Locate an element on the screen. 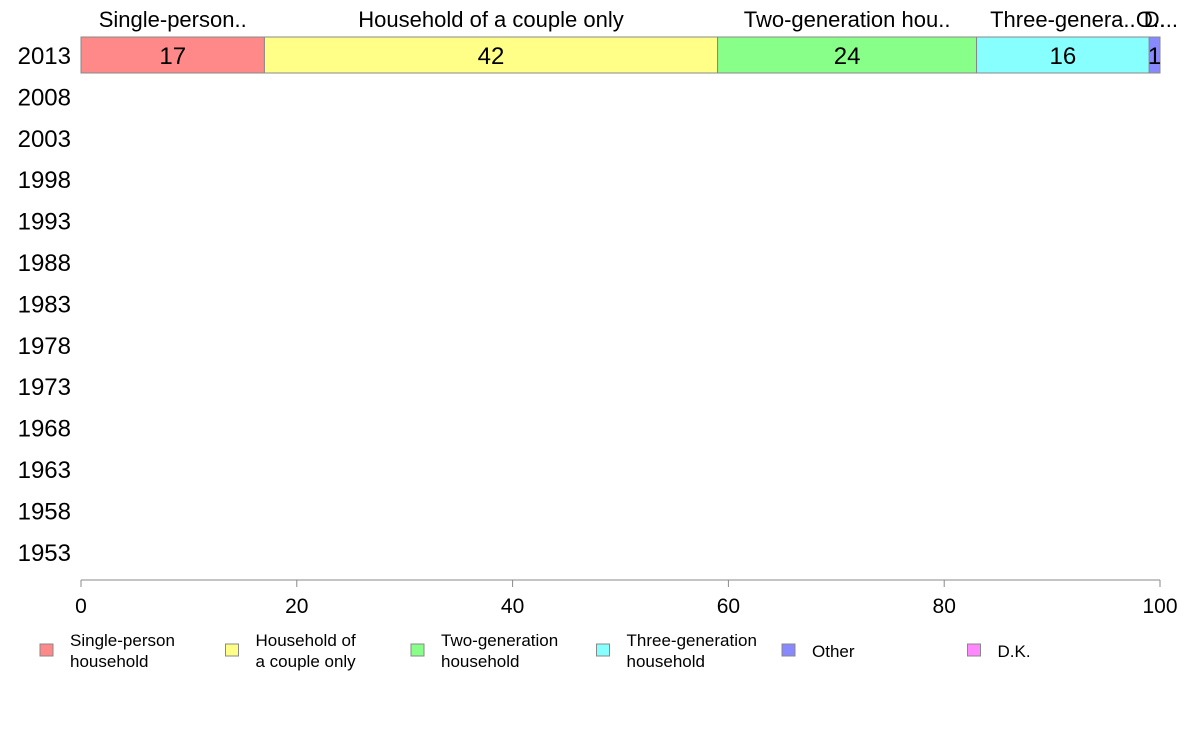 The width and height of the screenshot is (1188, 736). data-label: 1 is located at coordinates (1154, 56).